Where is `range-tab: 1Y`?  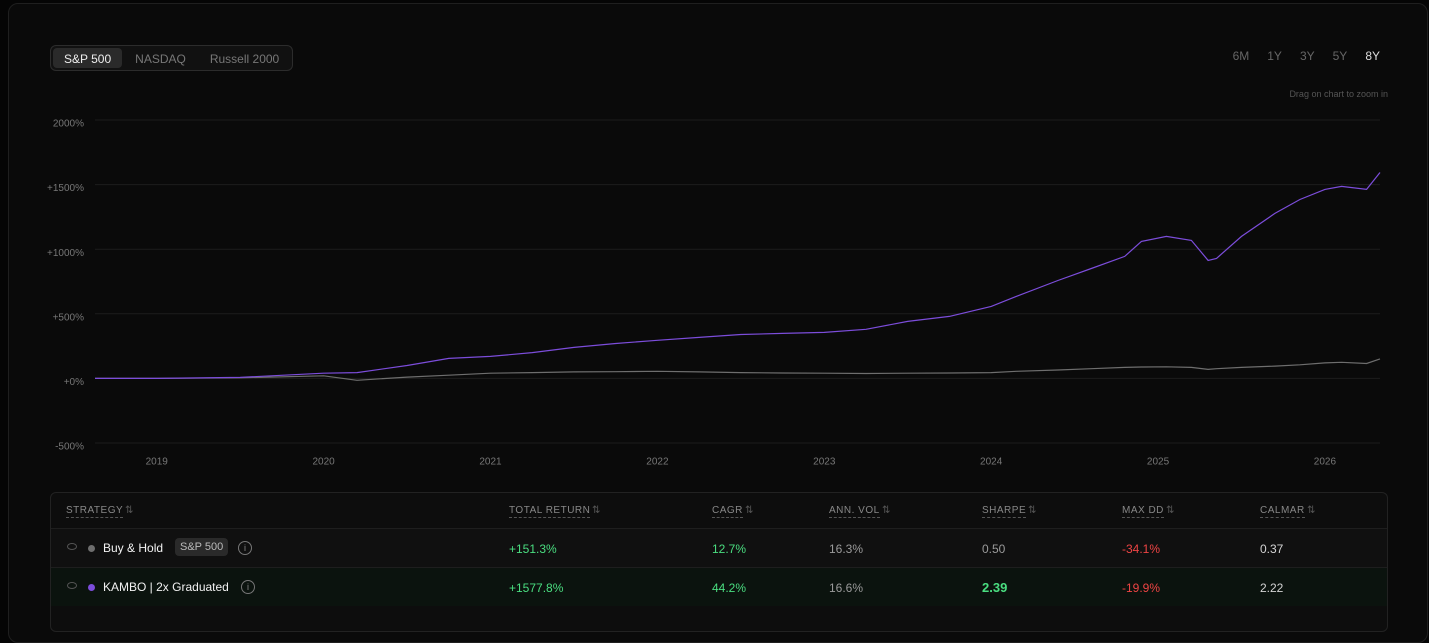 range-tab: 1Y is located at coordinates (1274, 56).